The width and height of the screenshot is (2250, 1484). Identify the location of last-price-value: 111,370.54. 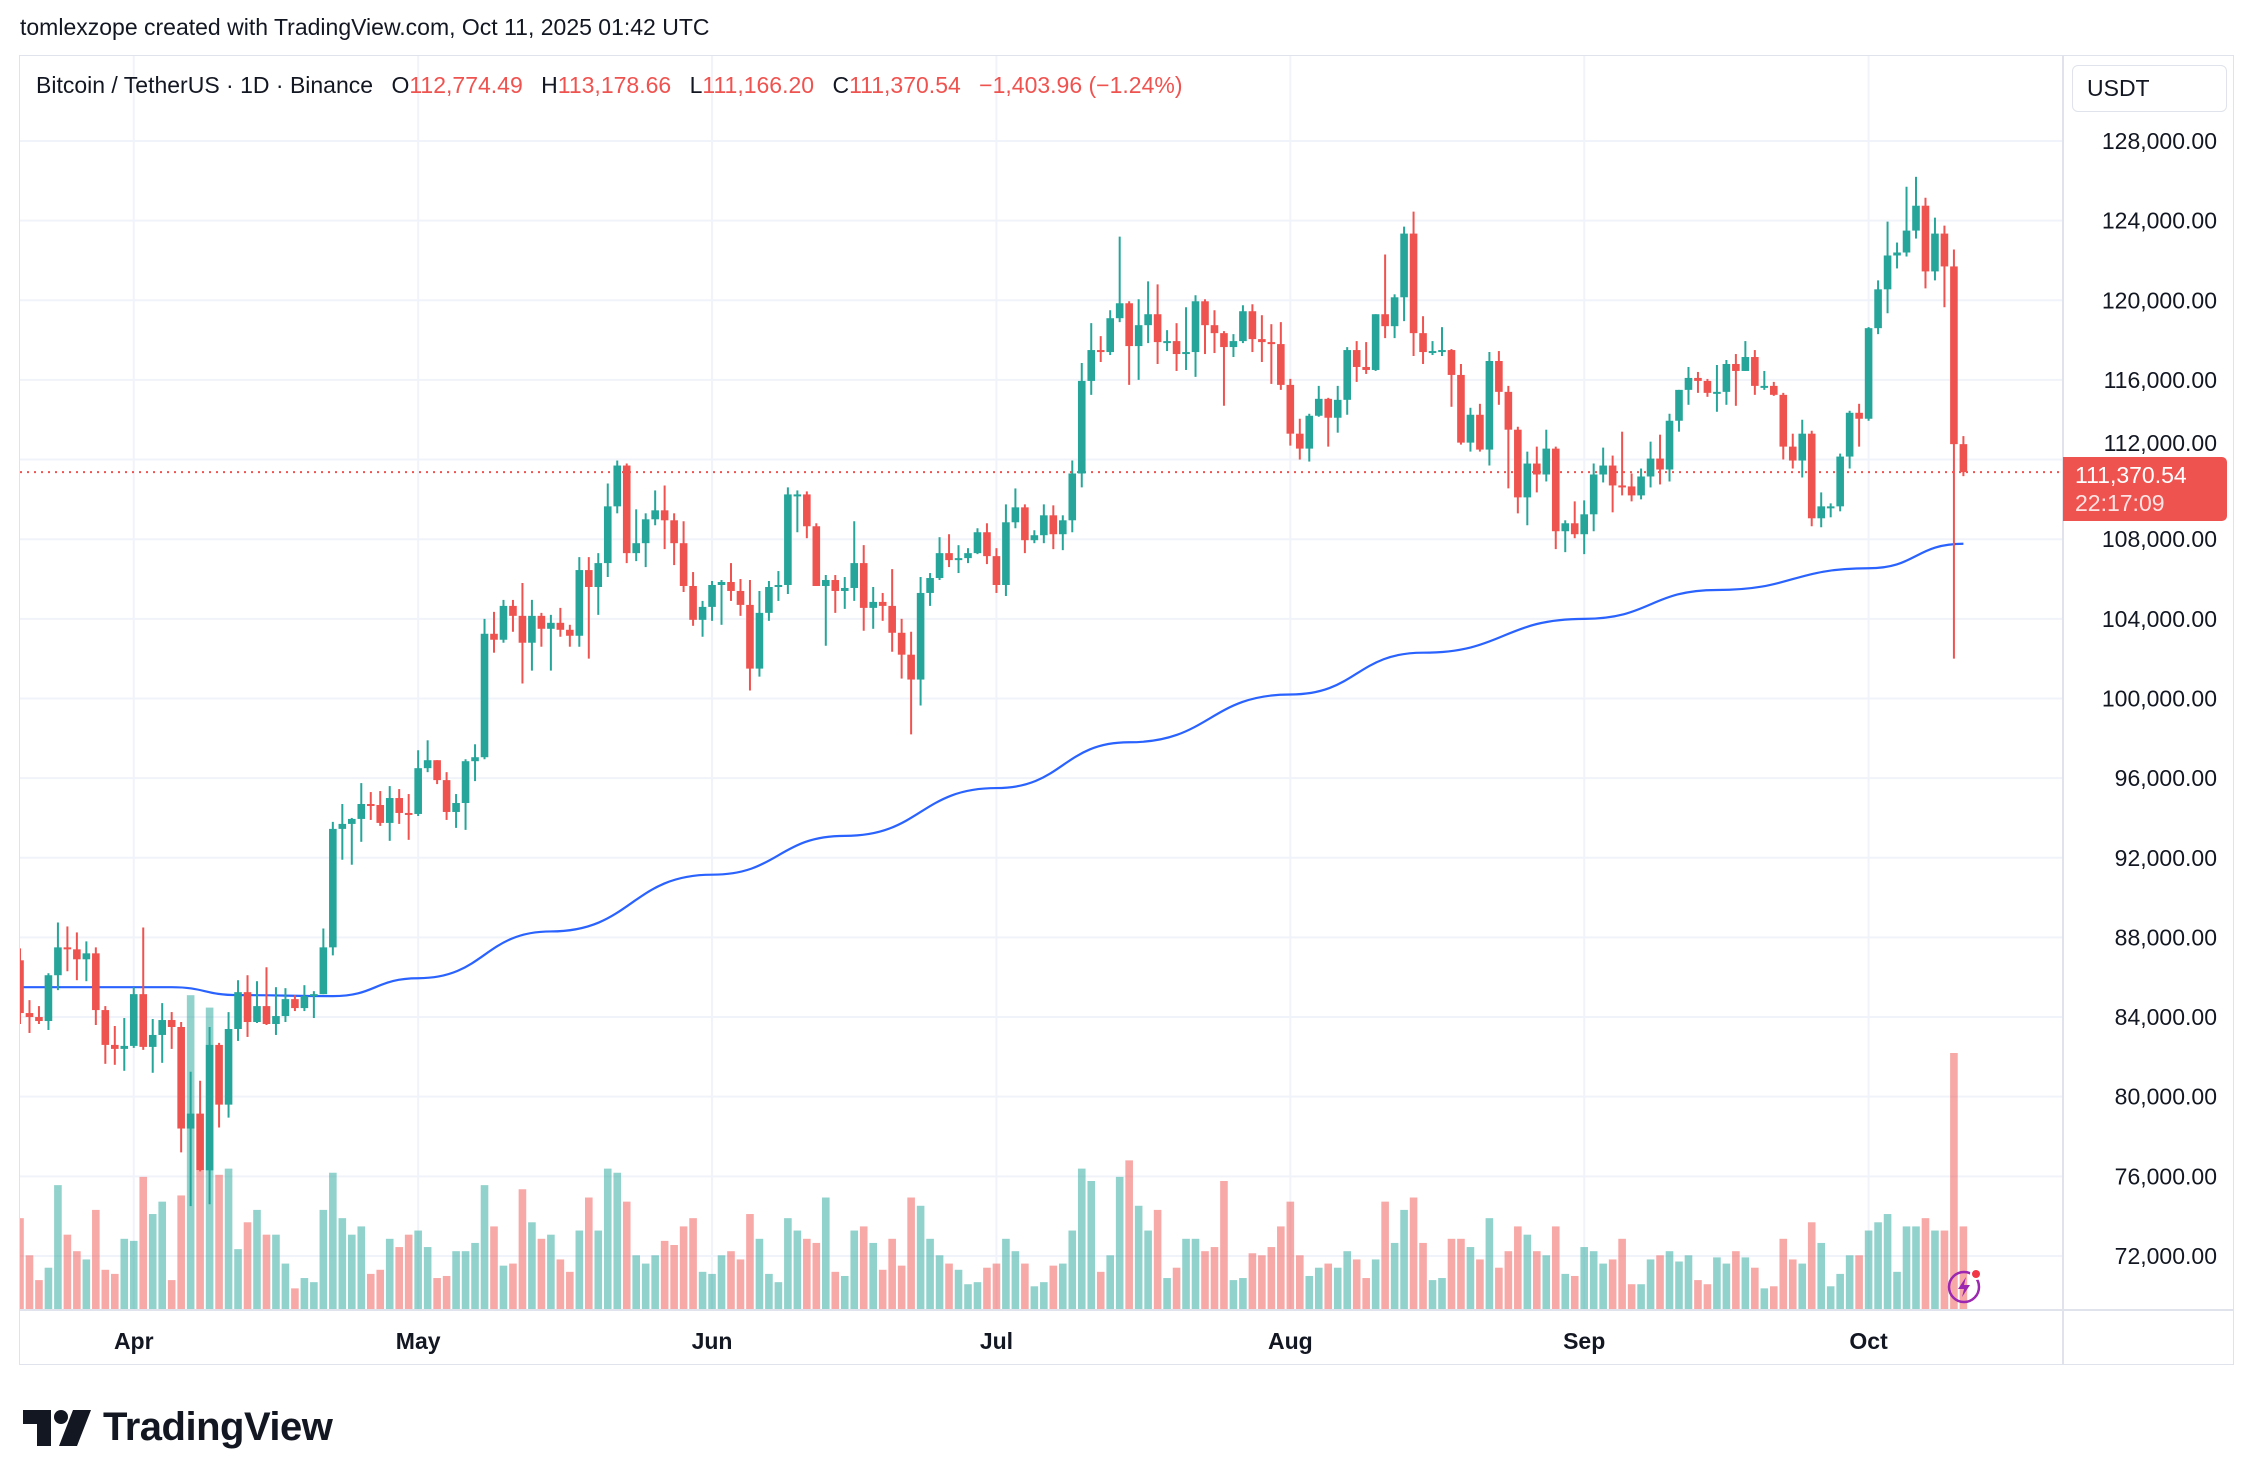
(2131, 475).